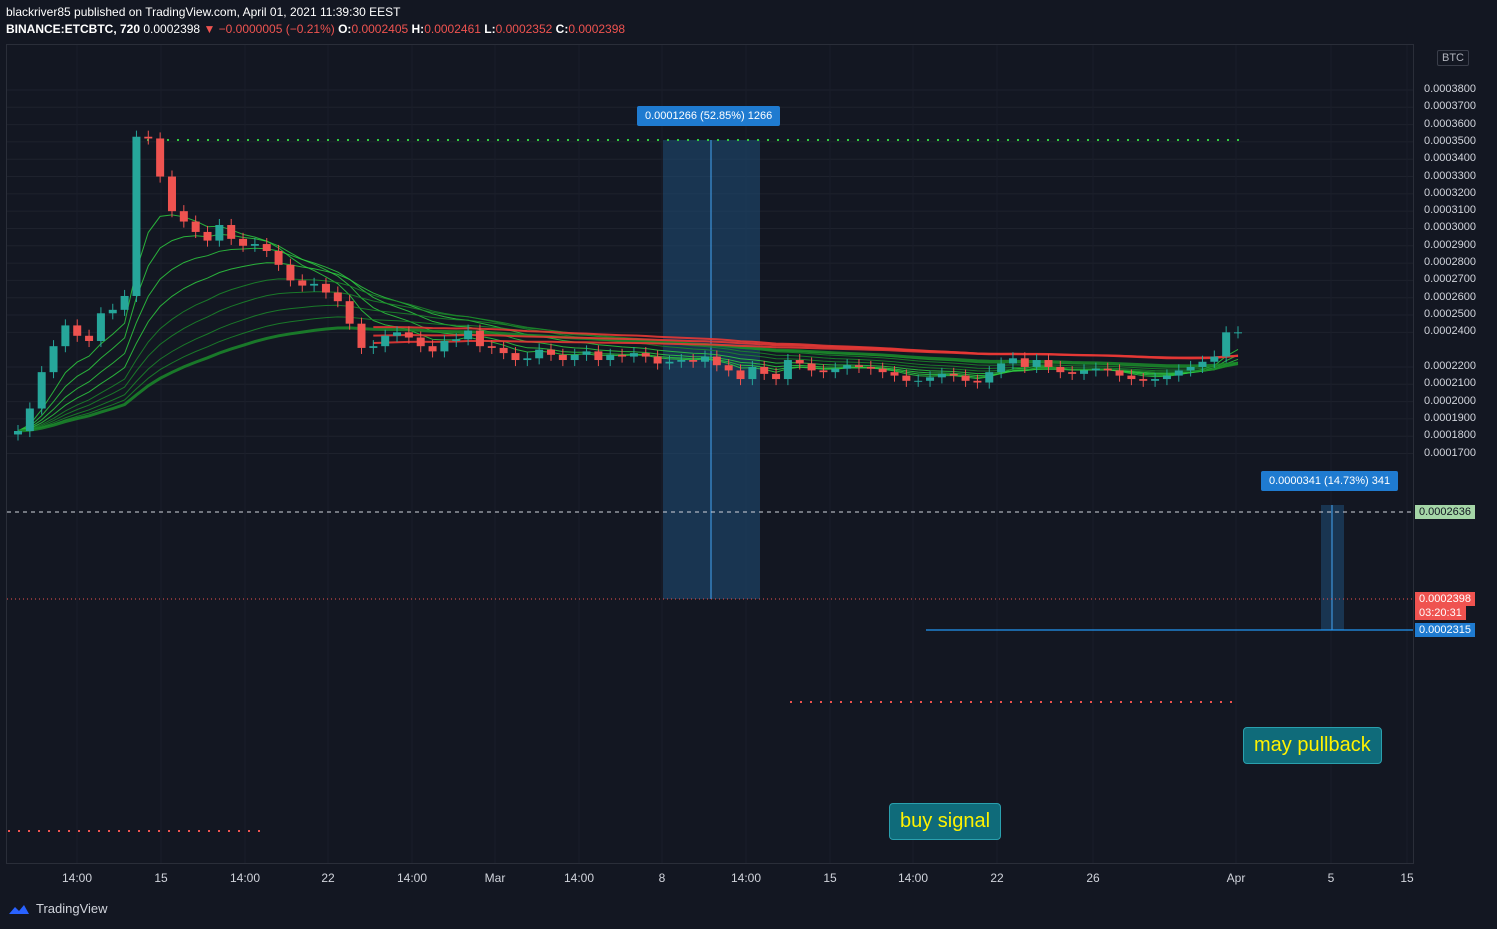 This screenshot has height=929, width=1497. What do you see at coordinates (269, 29) in the screenshot?
I see `price-change: ▼ −0.0000005 (−0.21%)` at bounding box center [269, 29].